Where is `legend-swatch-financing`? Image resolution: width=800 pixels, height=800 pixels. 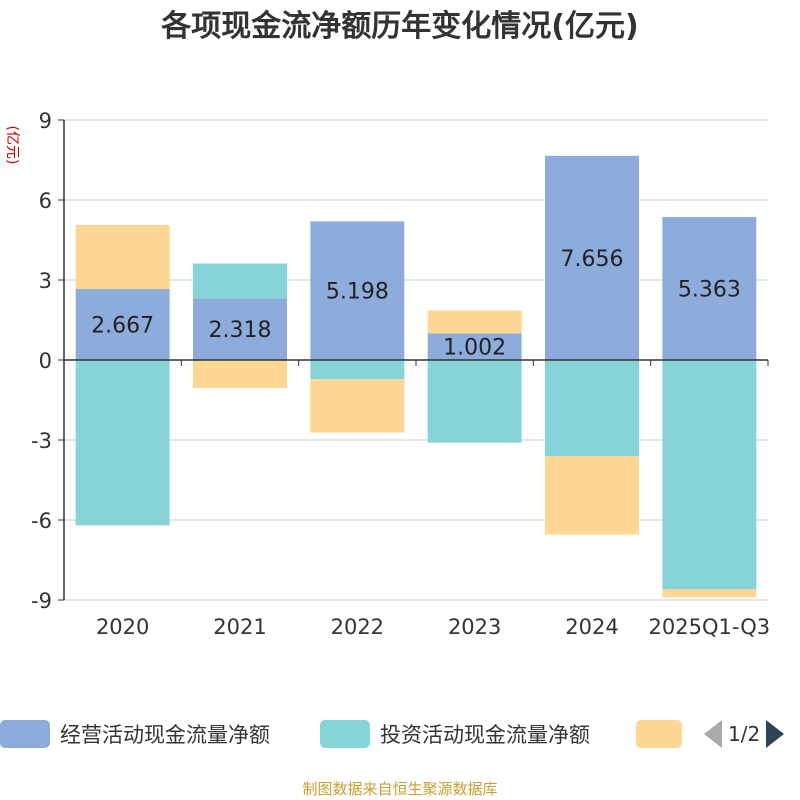 legend-swatch-financing is located at coordinates (659, 734).